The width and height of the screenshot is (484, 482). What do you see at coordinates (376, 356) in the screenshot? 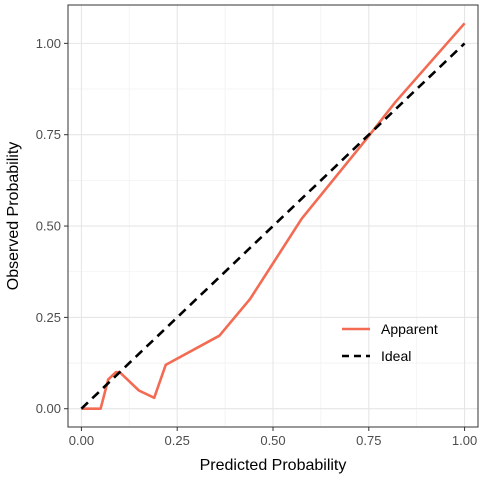
I see `legend-item-ideal: Ideal` at bounding box center [376, 356].